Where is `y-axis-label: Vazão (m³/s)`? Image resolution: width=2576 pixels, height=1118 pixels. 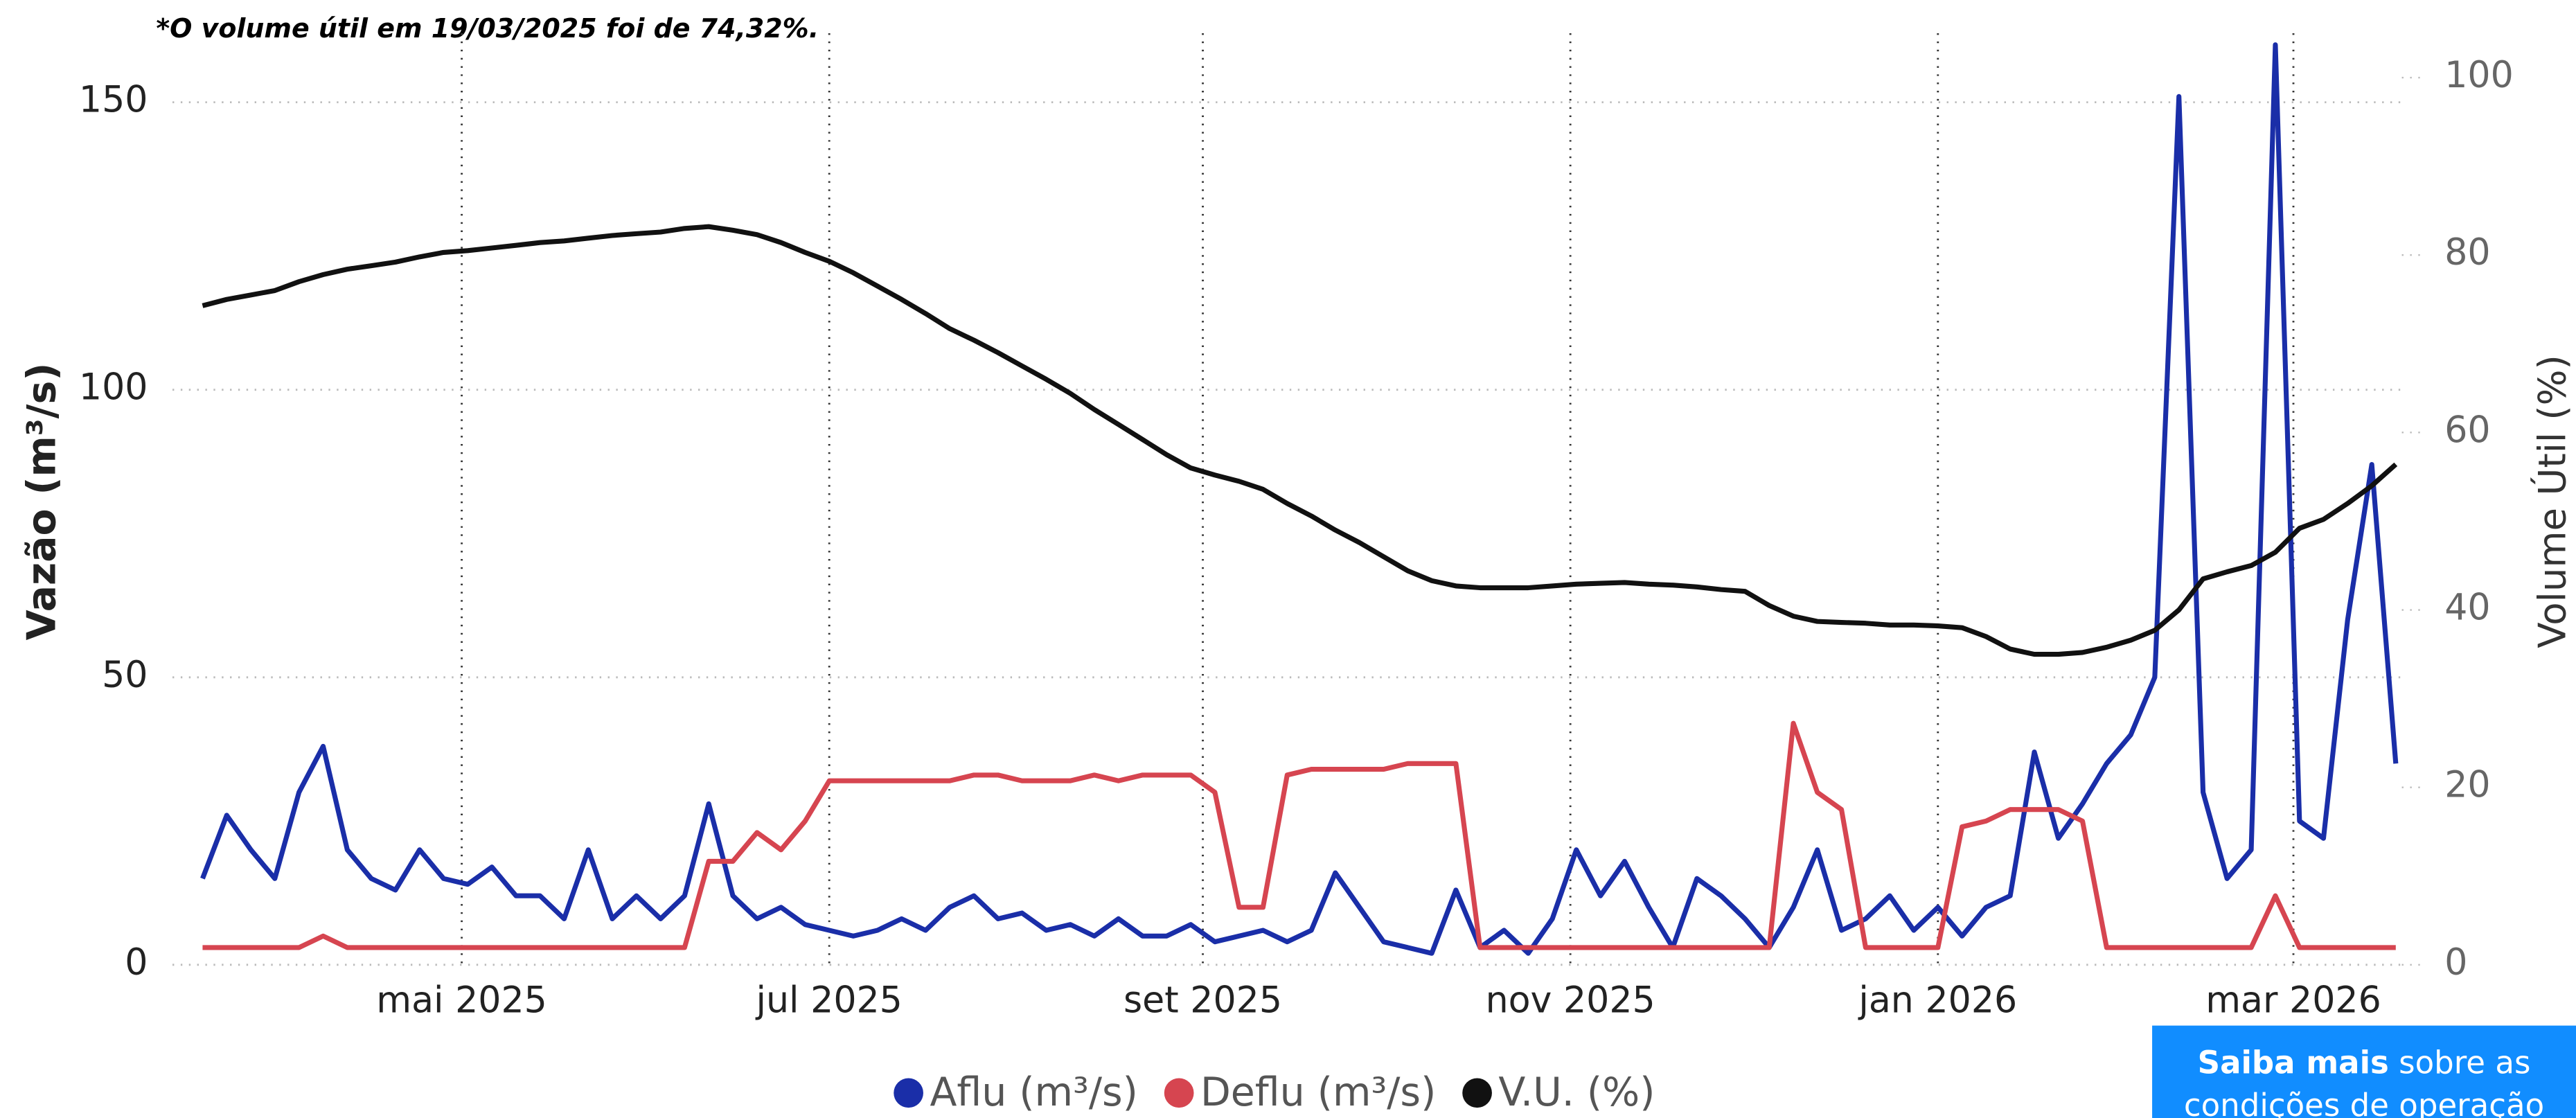
y-axis-label: Vazão (m³/s) is located at coordinates (42, 502).